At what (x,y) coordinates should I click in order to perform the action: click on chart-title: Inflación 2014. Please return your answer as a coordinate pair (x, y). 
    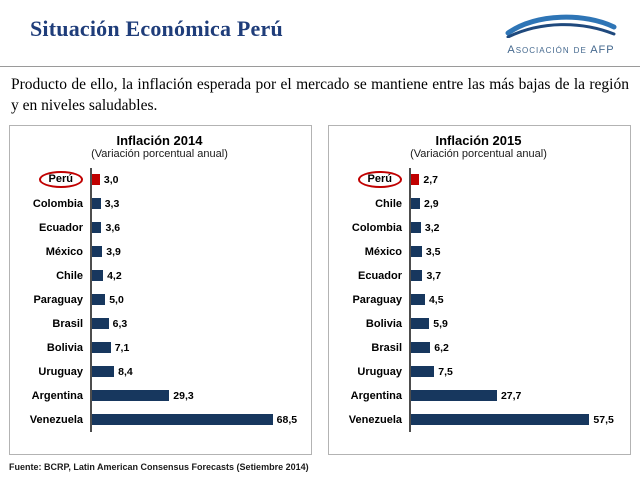
    Looking at the image, I should click on (159, 140).